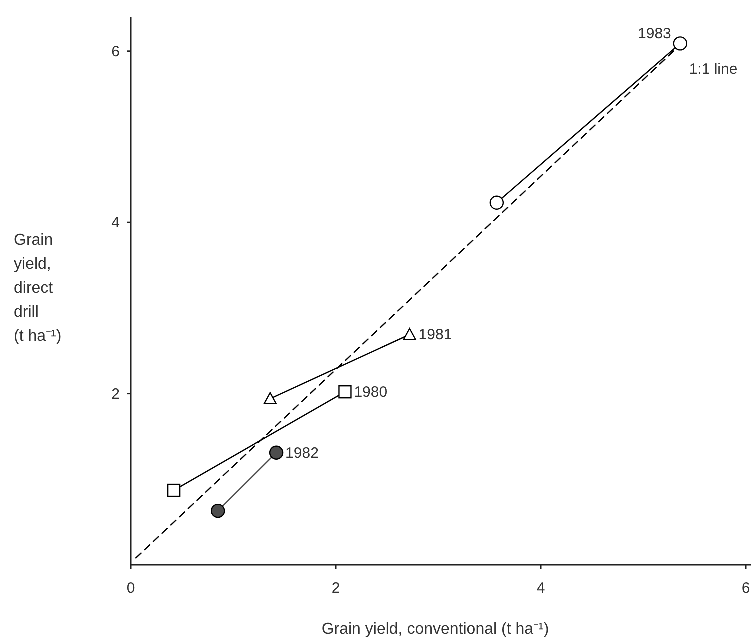  I want to click on y-tick-label: 2, so click(116, 394).